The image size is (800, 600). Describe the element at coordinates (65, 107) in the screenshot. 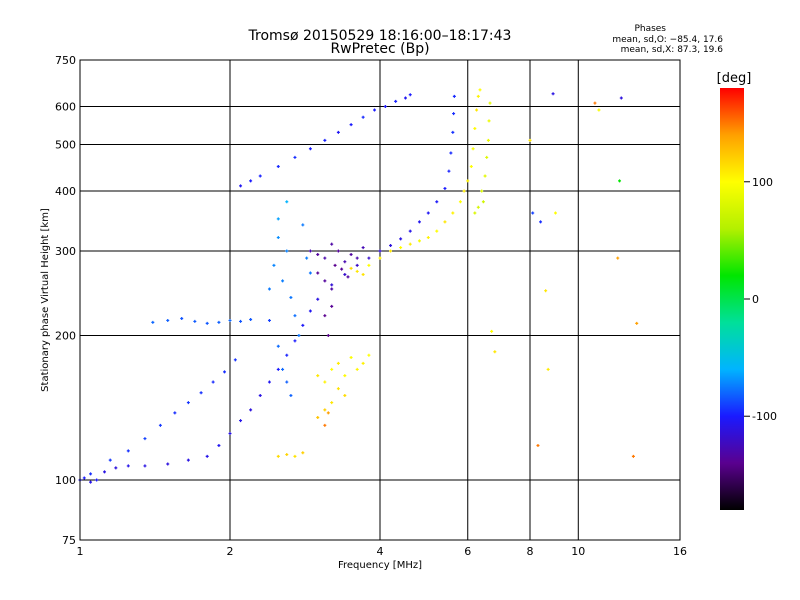

I see `y-tick-label: 600` at that location.